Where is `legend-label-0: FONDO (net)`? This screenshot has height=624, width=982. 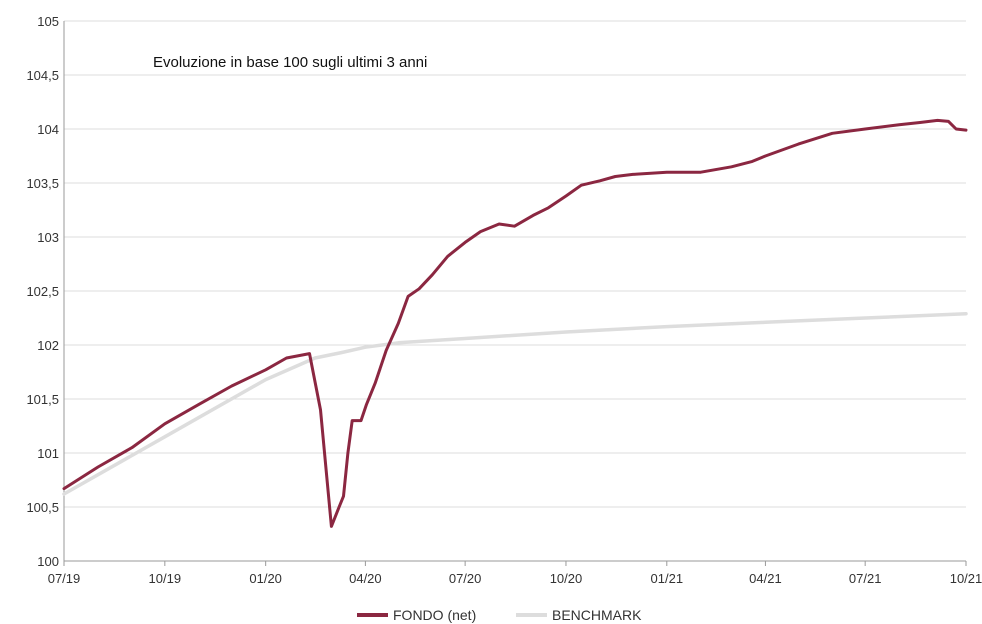
legend-label-0: FONDO (net) is located at coordinates (434, 615).